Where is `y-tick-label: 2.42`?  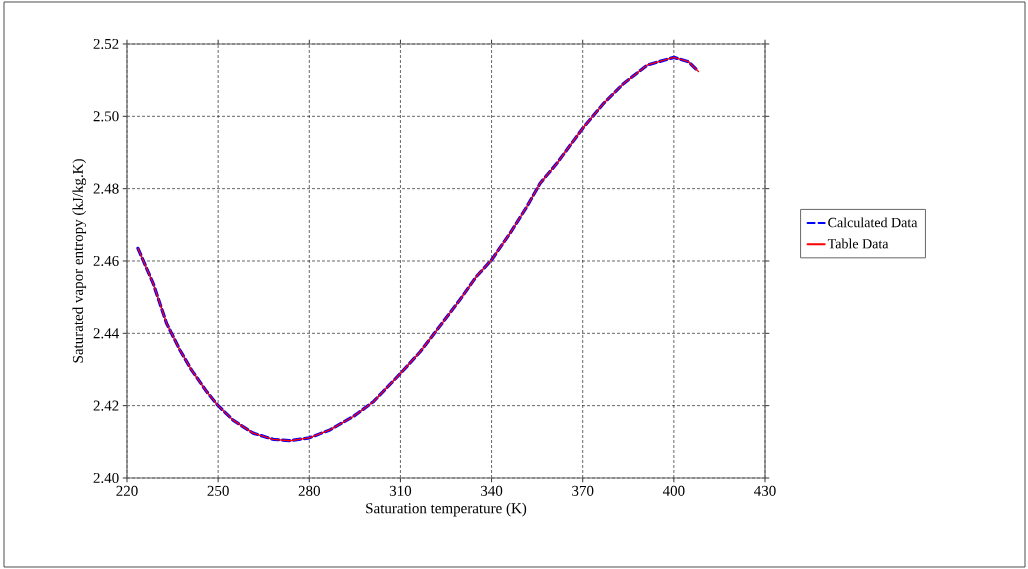
y-tick-label: 2.42 is located at coordinates (106, 405).